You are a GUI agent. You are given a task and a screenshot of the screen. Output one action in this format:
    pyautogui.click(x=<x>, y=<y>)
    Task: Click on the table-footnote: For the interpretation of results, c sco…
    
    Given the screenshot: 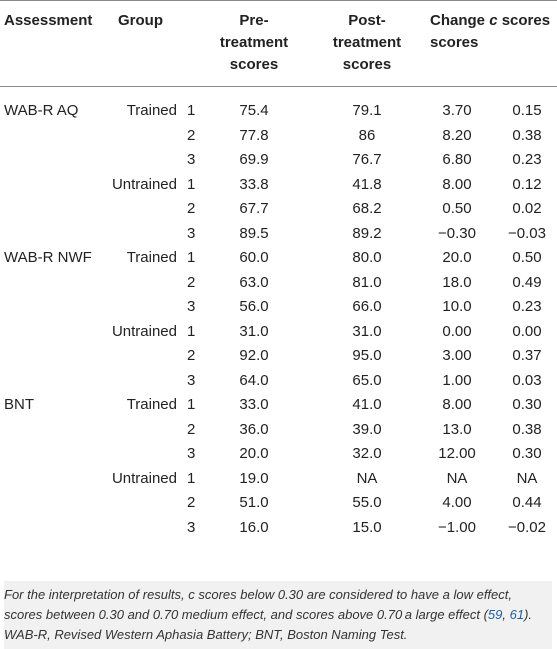 What is the action you would take?
    pyautogui.click(x=278, y=615)
    